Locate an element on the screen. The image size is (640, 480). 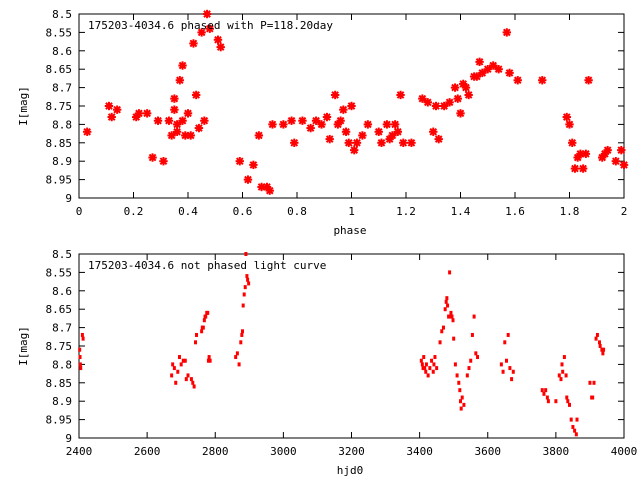
phased-x-tick-label: 1.8 is located at coordinates (570, 211).